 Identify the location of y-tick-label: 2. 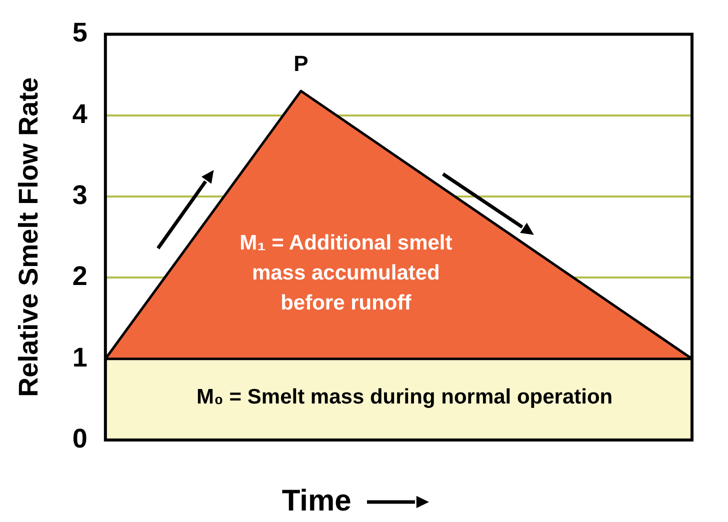
(80, 276).